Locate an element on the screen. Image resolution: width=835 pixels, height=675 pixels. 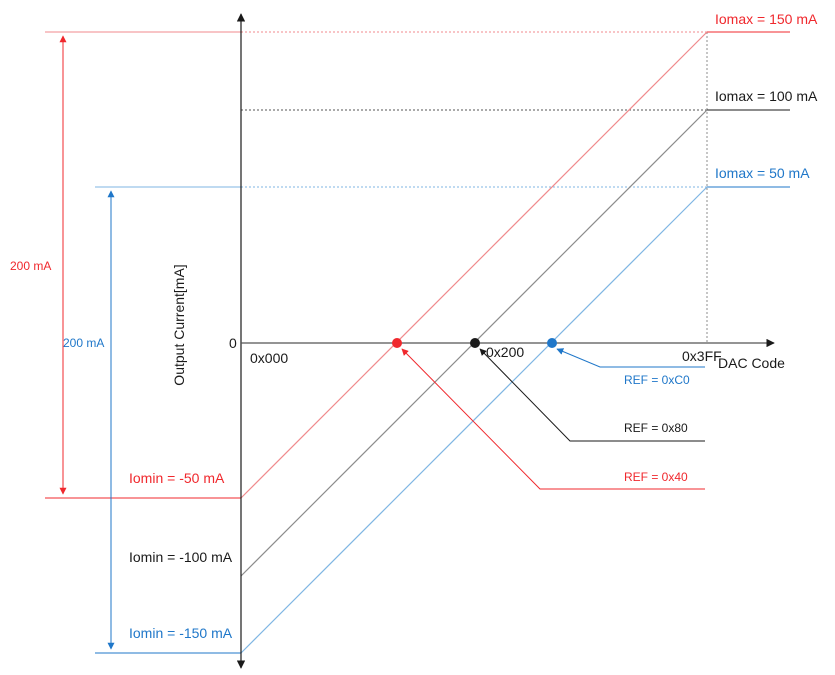
x-axis-label: DAC Code is located at coordinates (751, 363).